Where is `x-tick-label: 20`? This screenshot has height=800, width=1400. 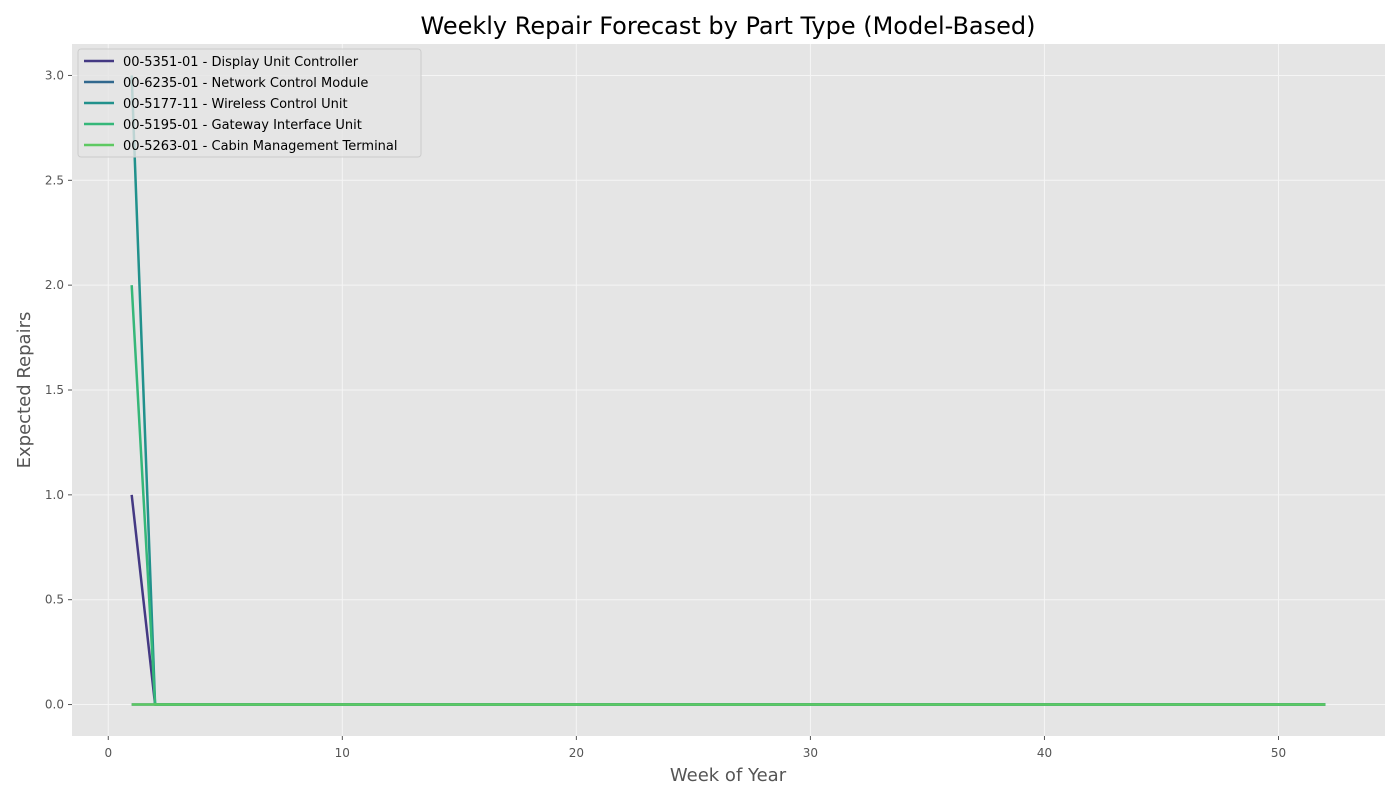
x-tick-label: 20 is located at coordinates (576, 753).